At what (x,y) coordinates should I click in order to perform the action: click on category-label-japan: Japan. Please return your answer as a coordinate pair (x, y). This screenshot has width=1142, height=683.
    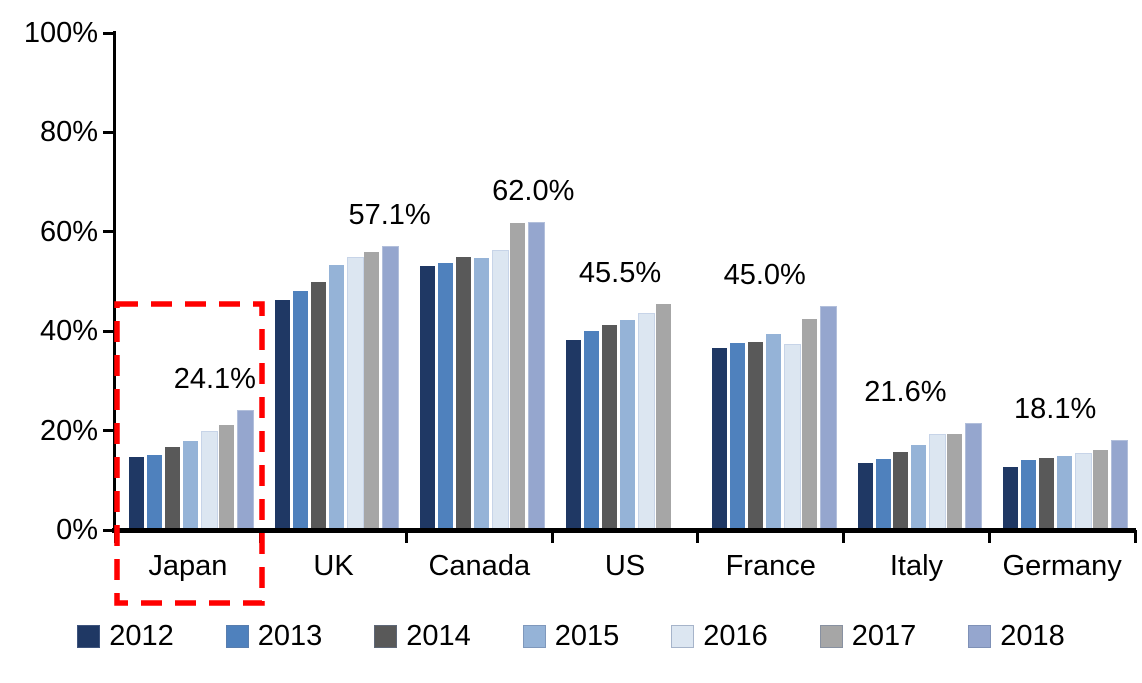
    Looking at the image, I should click on (188, 566).